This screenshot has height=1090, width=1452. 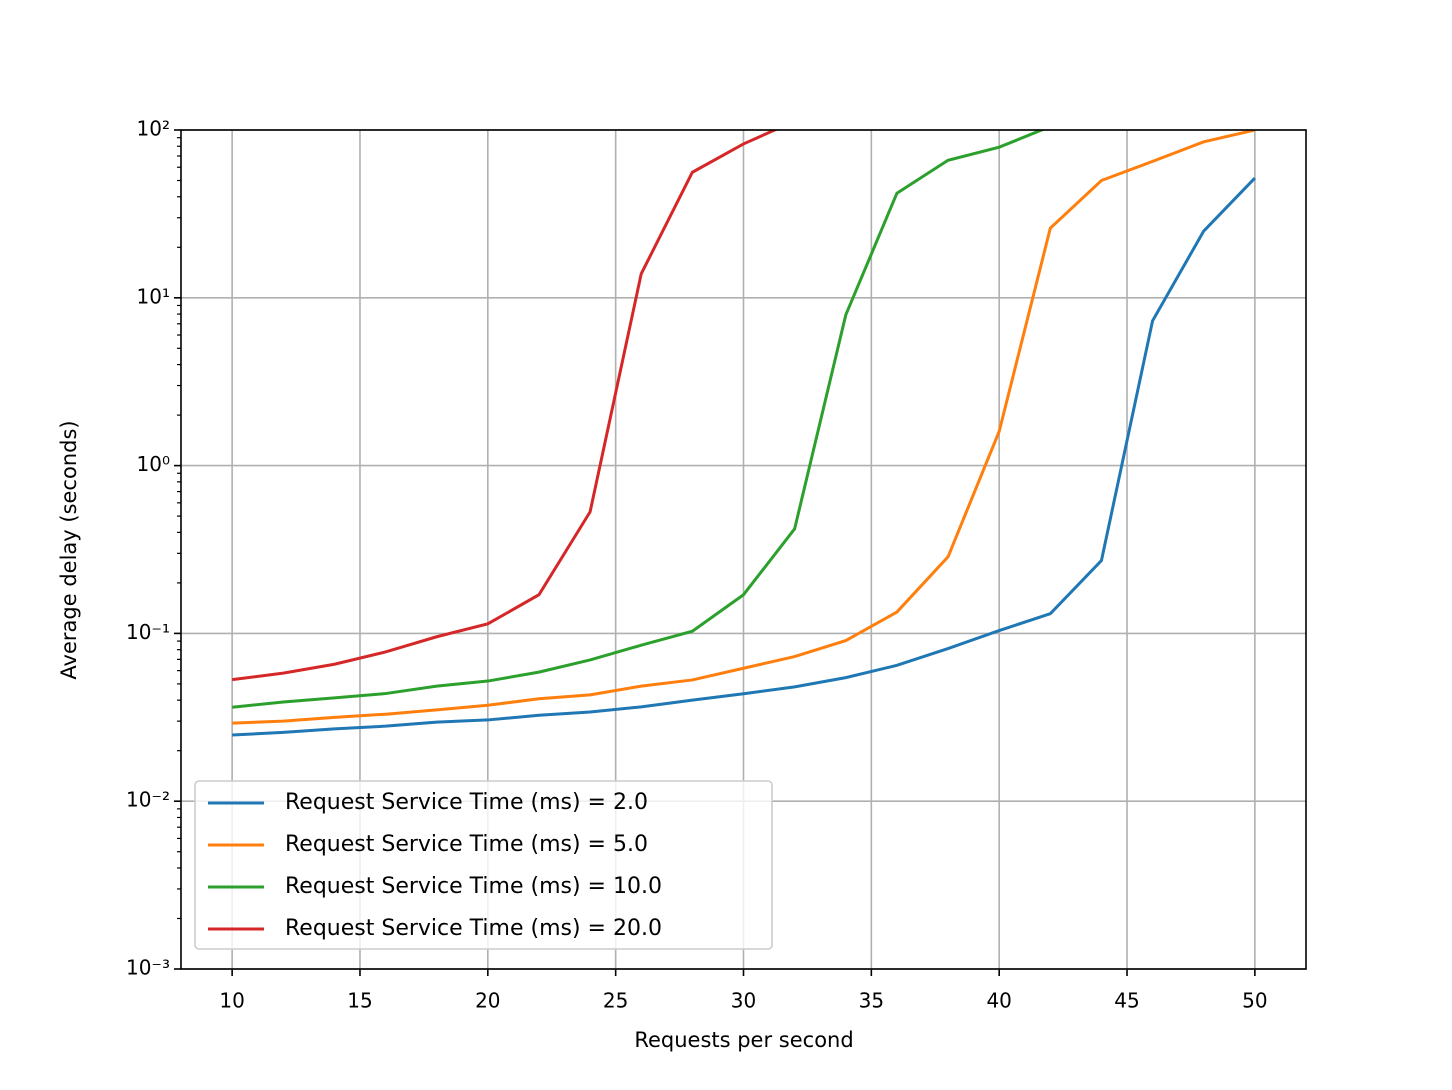 What do you see at coordinates (743, 1040) in the screenshot?
I see `x-axis-label: Requests per second` at bounding box center [743, 1040].